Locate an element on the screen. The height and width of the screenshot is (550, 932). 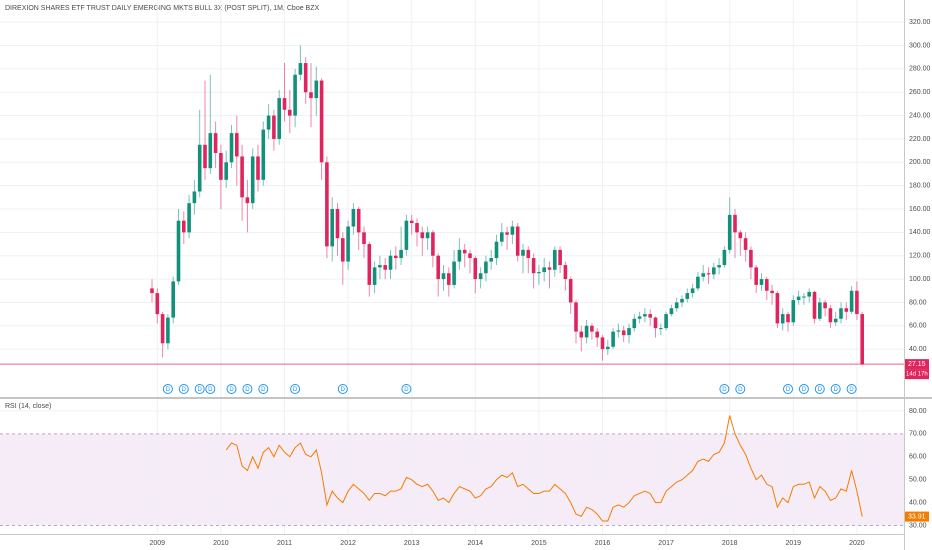
last-price-box is located at coordinates (917, 364).